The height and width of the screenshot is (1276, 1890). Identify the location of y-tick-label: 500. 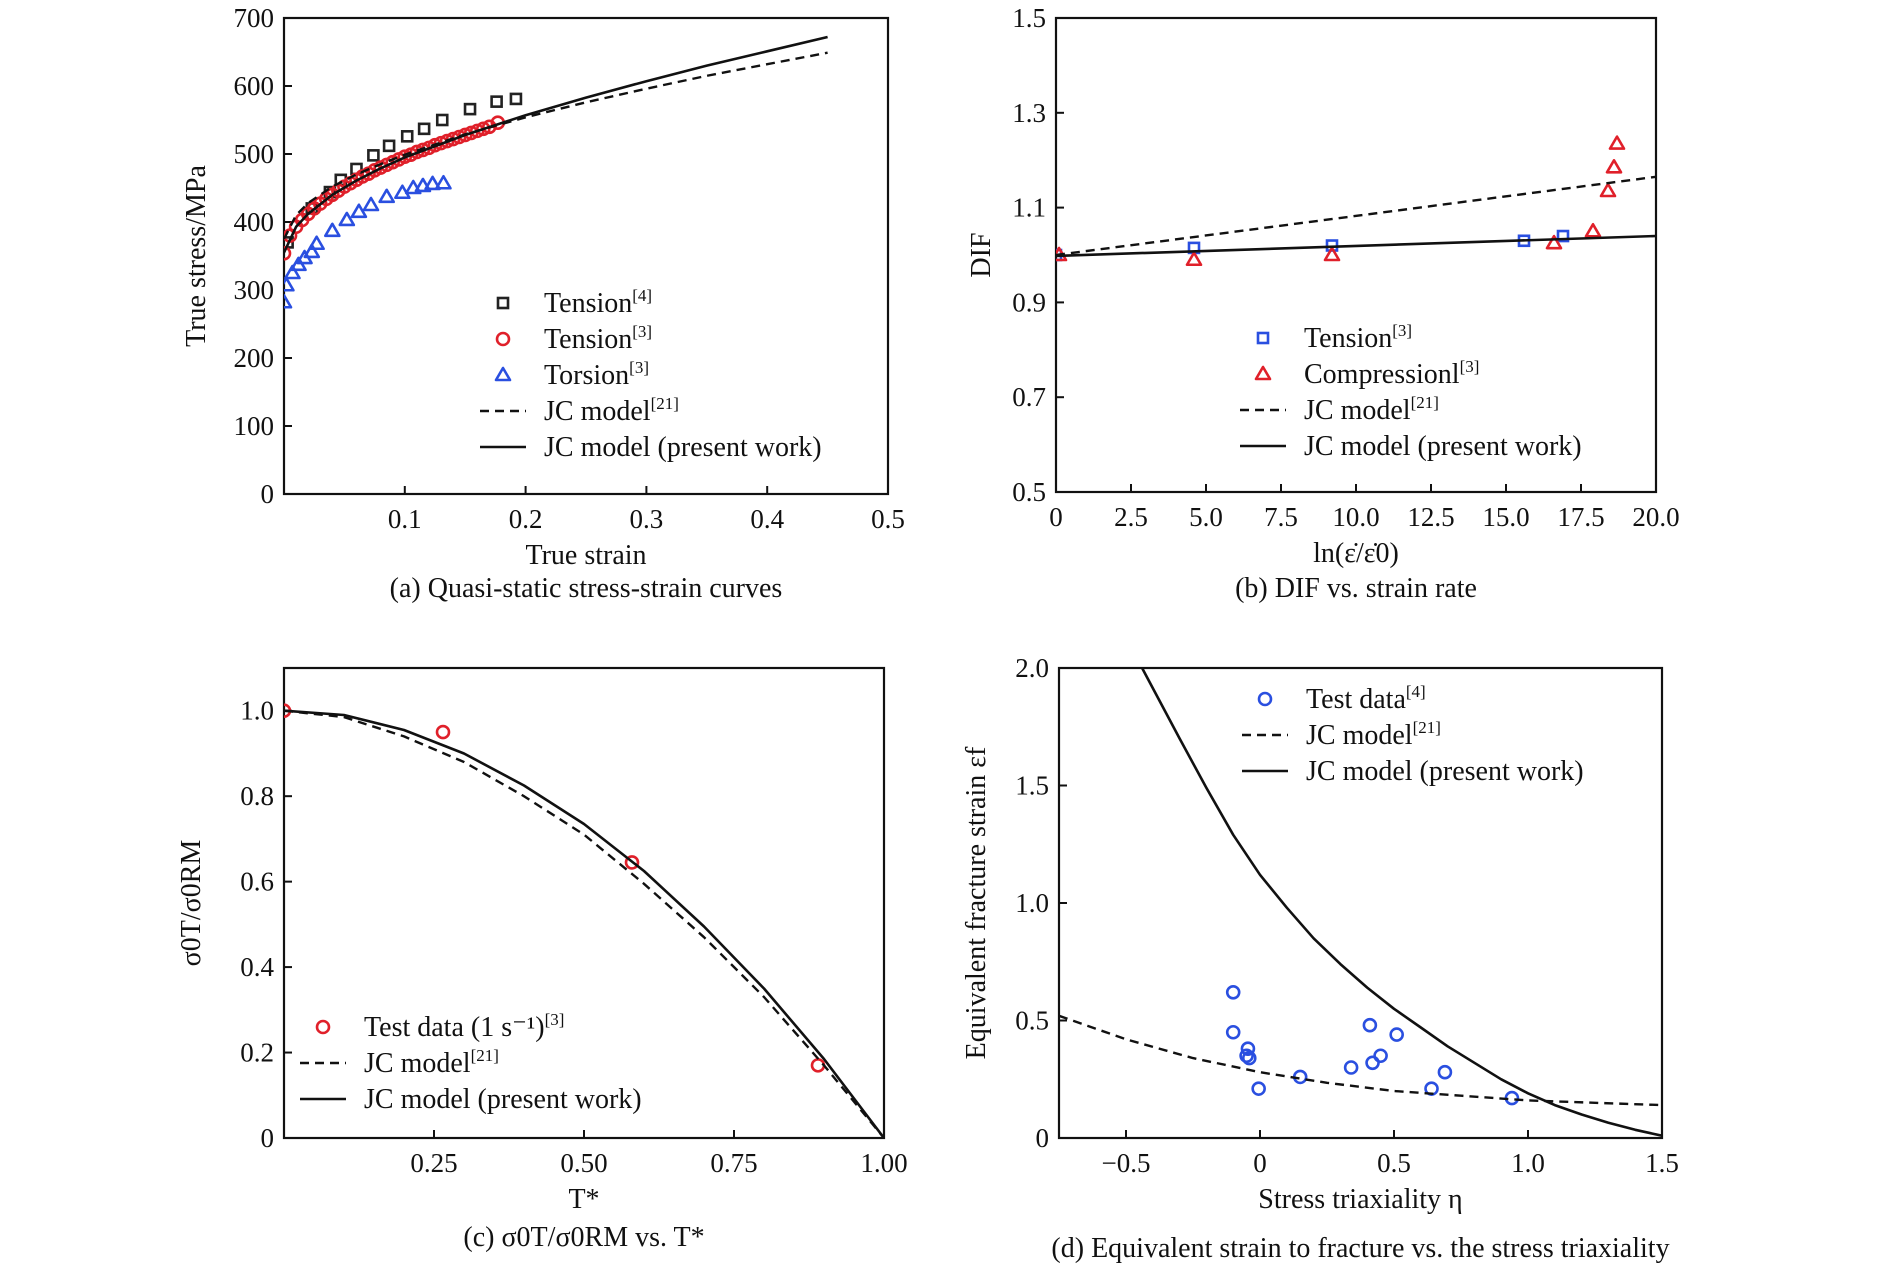
(254, 154).